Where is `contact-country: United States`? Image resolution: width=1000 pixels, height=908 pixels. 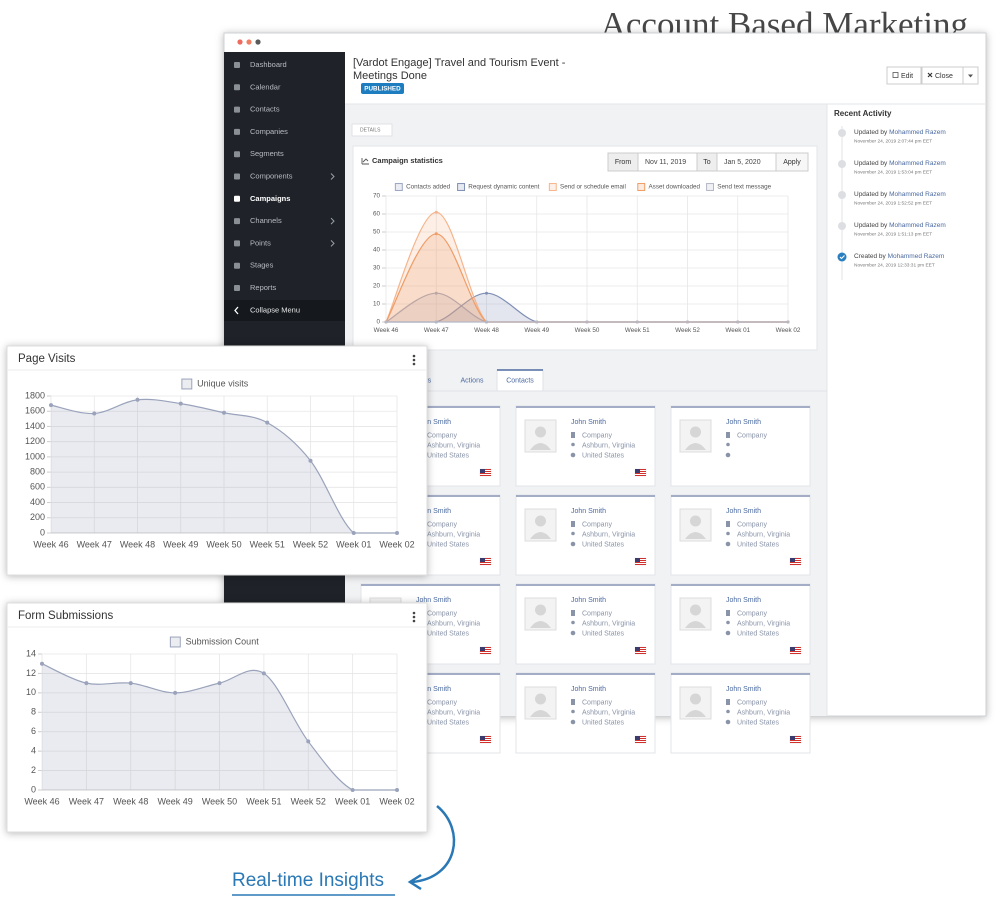 contact-country: United States is located at coordinates (758, 544).